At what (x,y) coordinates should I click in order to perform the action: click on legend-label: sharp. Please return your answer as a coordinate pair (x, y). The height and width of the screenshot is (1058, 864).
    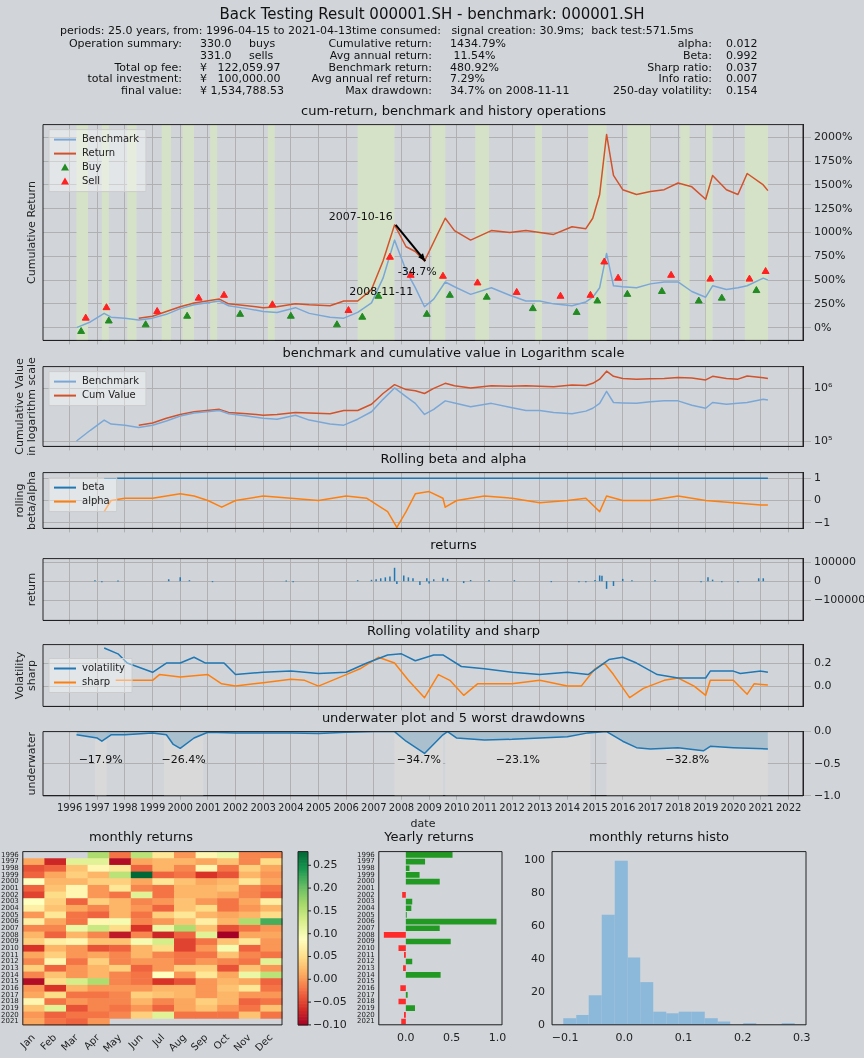
    Looking at the image, I should click on (96, 682).